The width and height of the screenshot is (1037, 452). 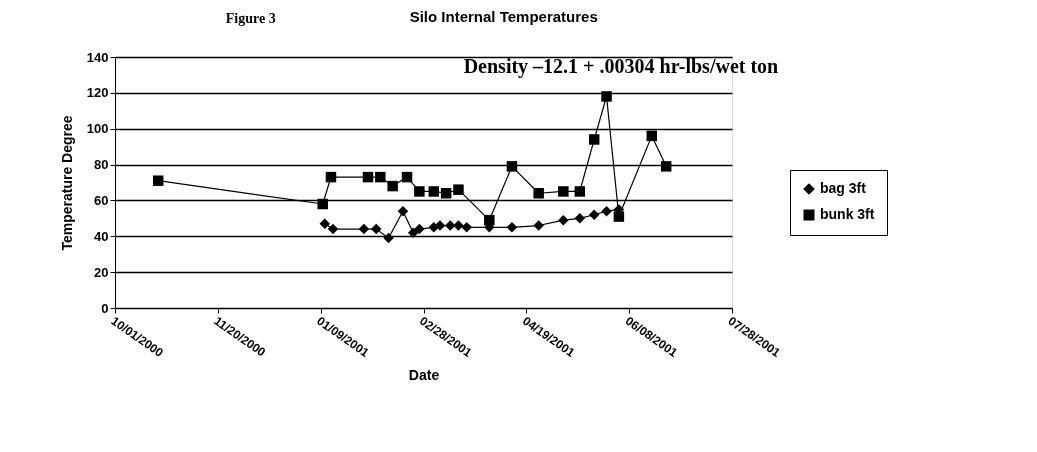 What do you see at coordinates (101, 200) in the screenshot?
I see `y-tick-label: 60` at bounding box center [101, 200].